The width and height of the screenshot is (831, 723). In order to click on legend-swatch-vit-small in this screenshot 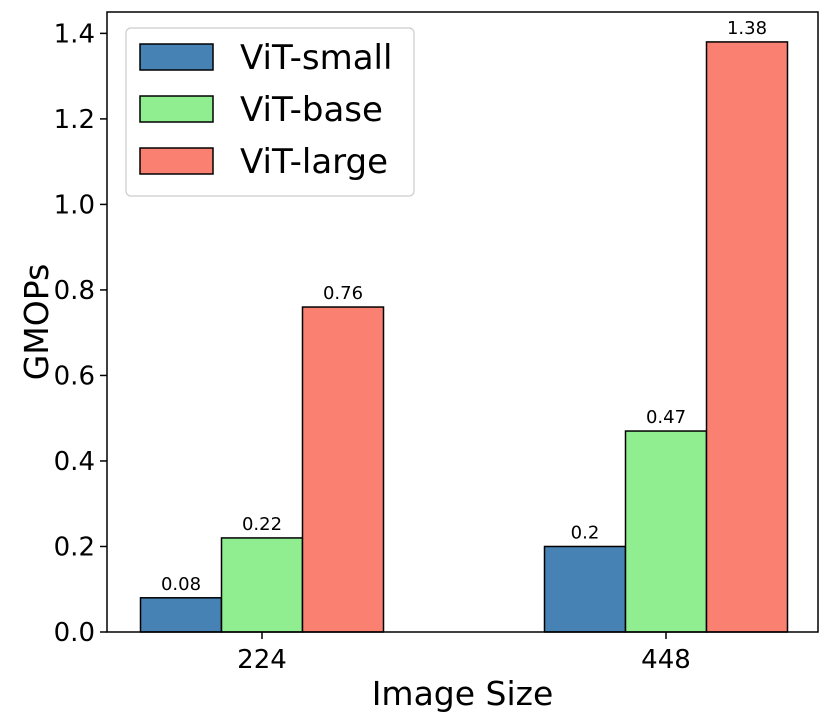, I will do `click(176, 57)`.